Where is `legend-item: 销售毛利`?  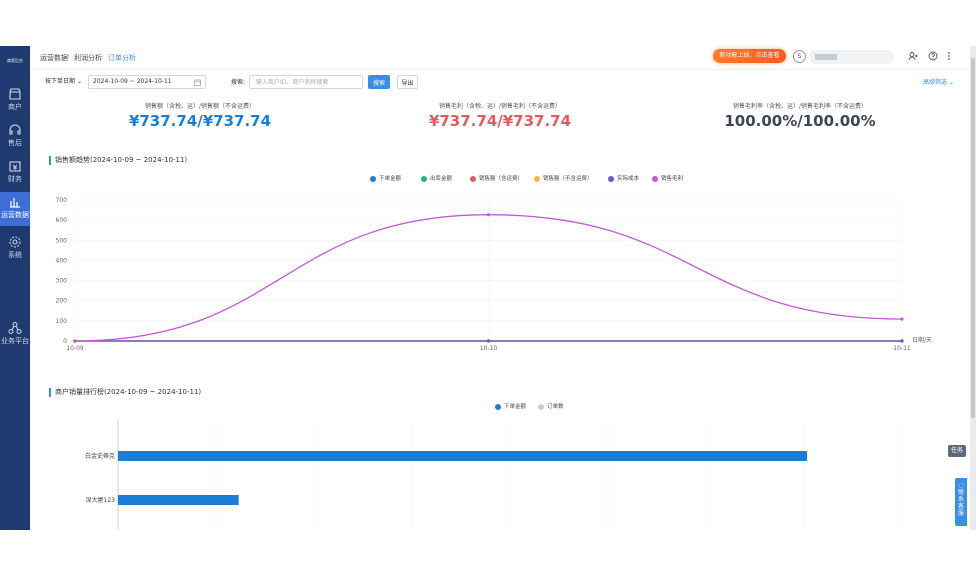
legend-item: 销售毛利 is located at coordinates (667, 178).